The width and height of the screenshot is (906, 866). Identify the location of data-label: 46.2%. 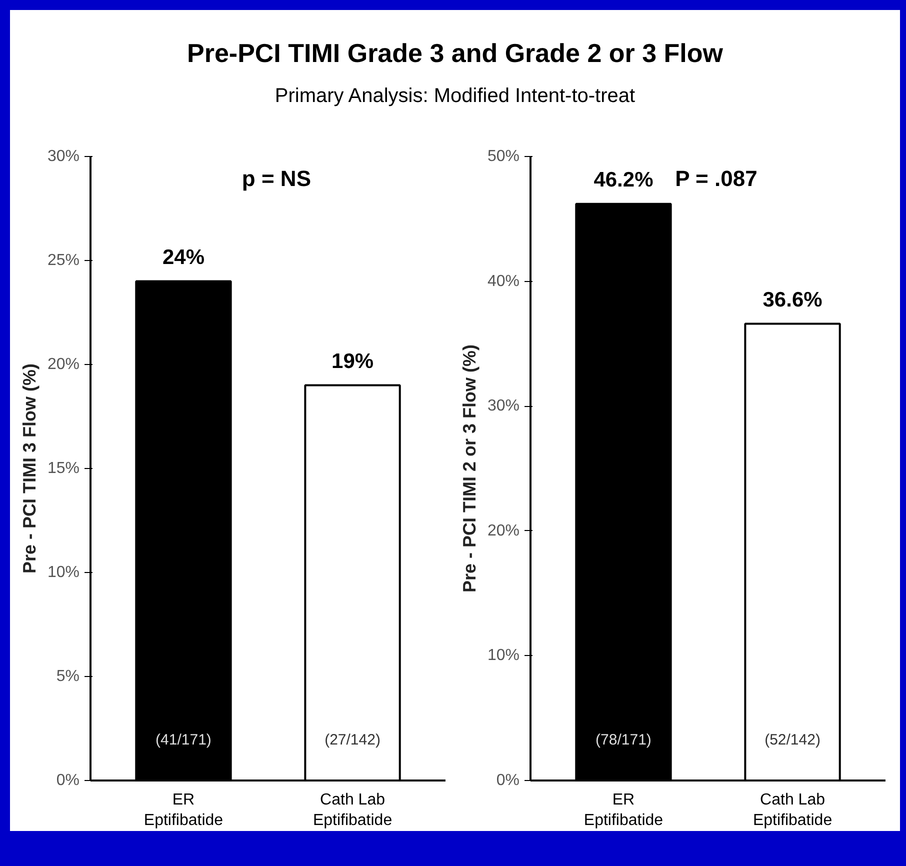
(624, 180).